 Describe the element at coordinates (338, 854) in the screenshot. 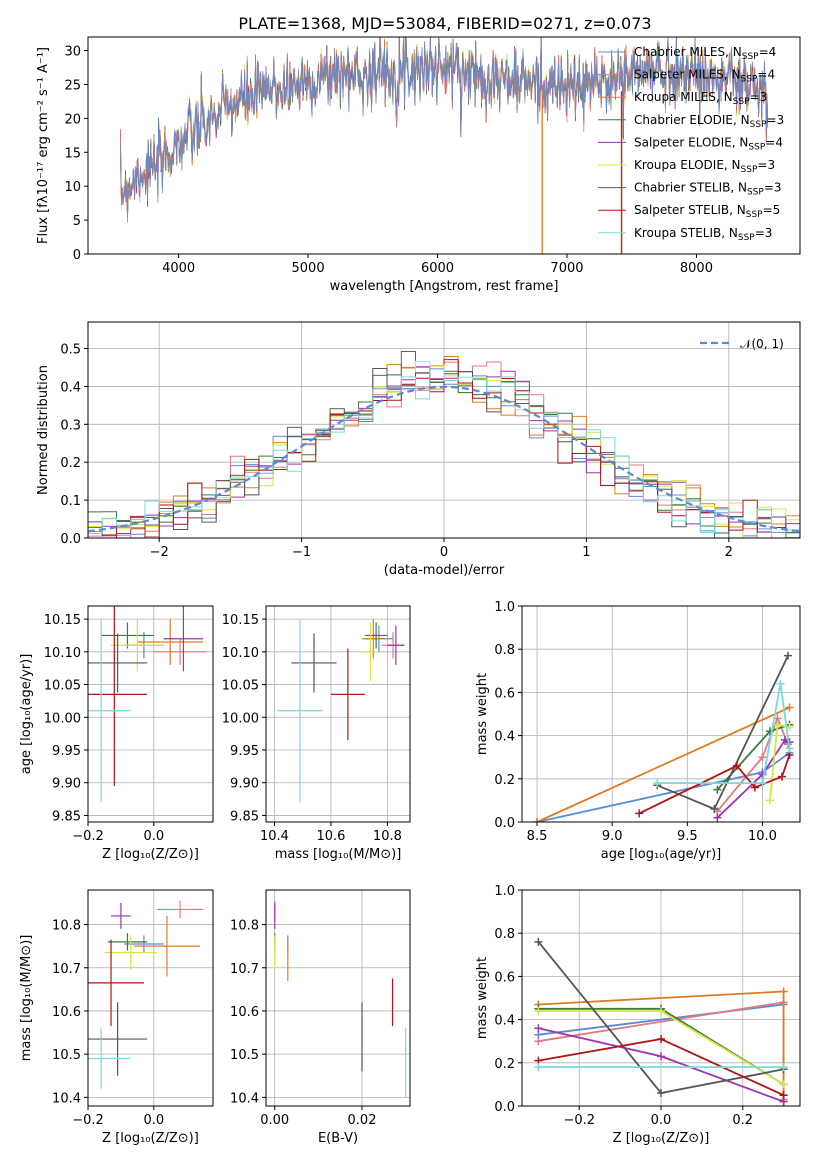

I see `x-axis-label: mass [log₁₀(M/M⊙)]` at that location.